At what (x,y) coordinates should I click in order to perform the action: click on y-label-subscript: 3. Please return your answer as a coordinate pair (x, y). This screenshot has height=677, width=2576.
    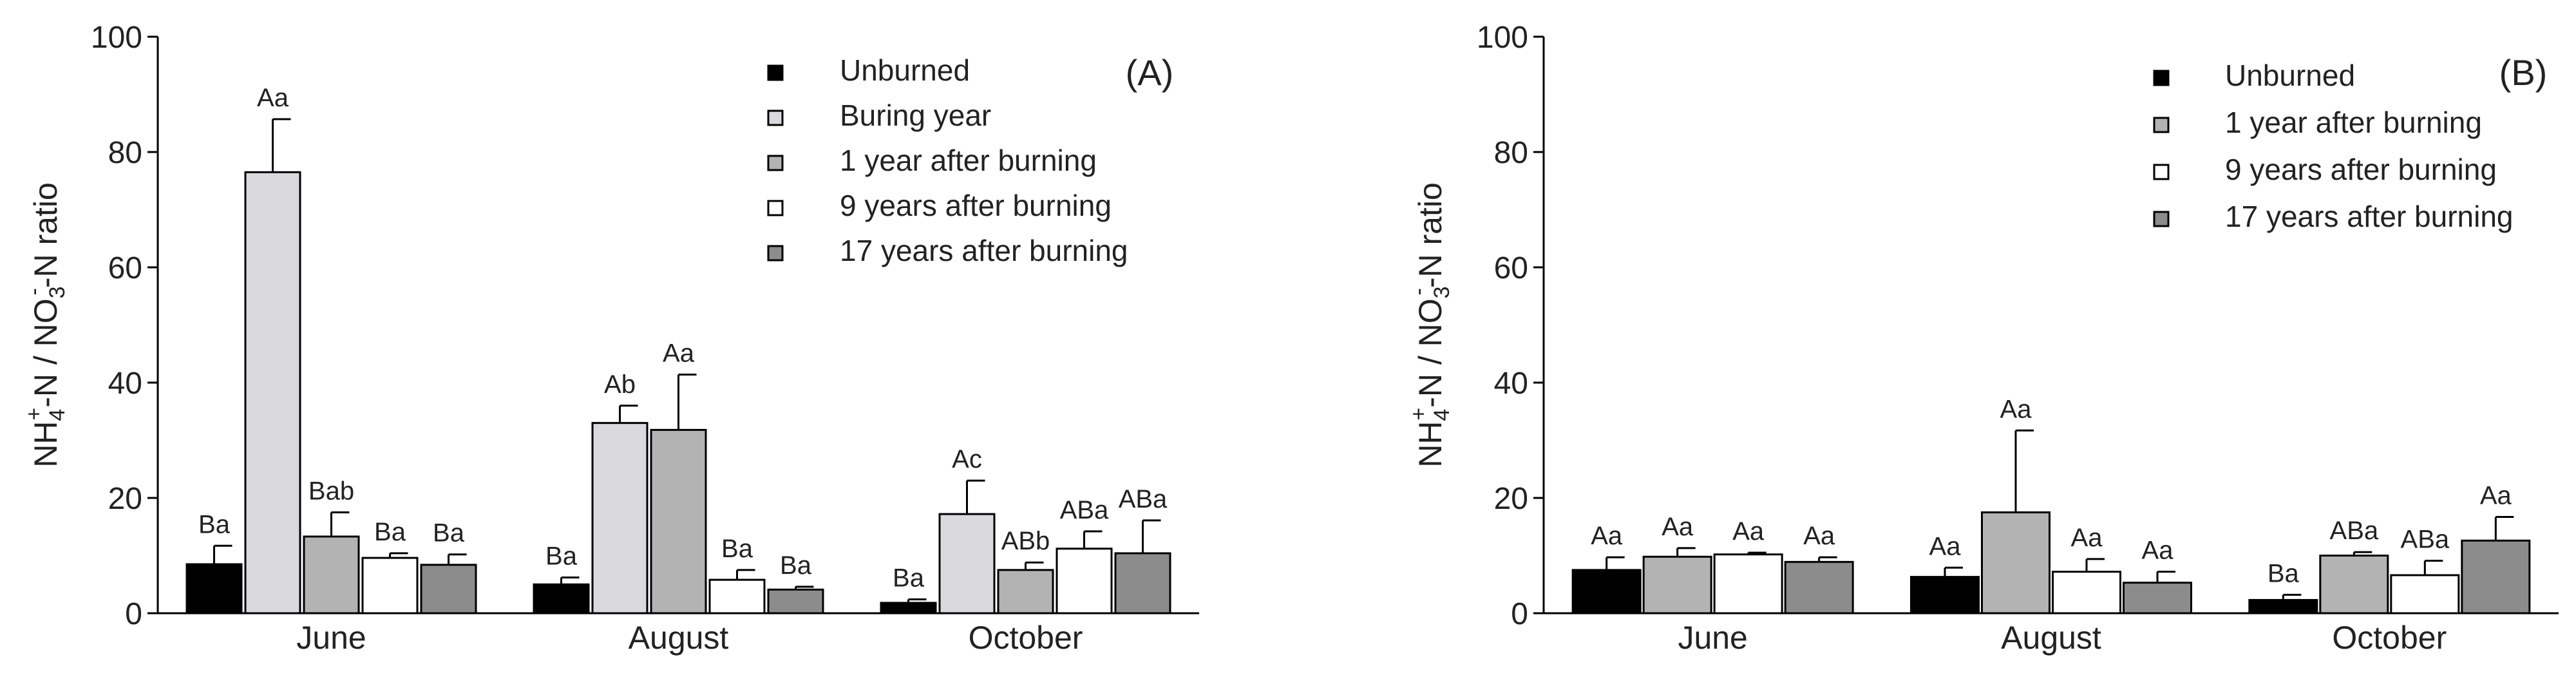
    Looking at the image, I should click on (58, 292).